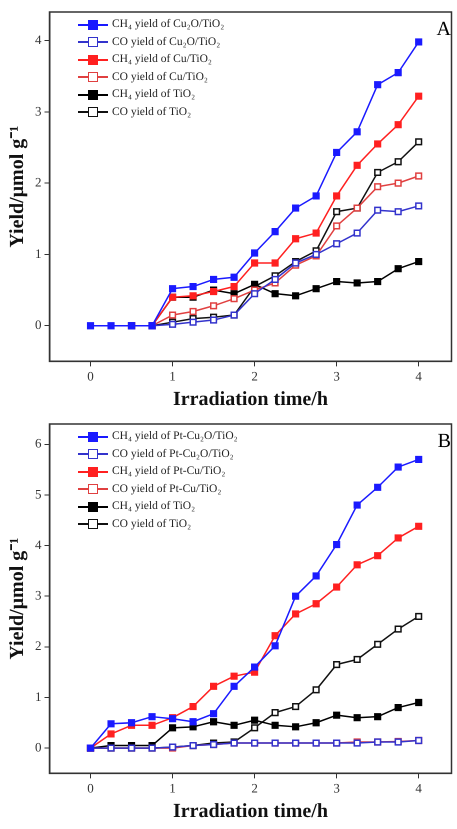  What do you see at coordinates (38, 494) in the screenshot?
I see `y-tick-label: 5` at bounding box center [38, 494].